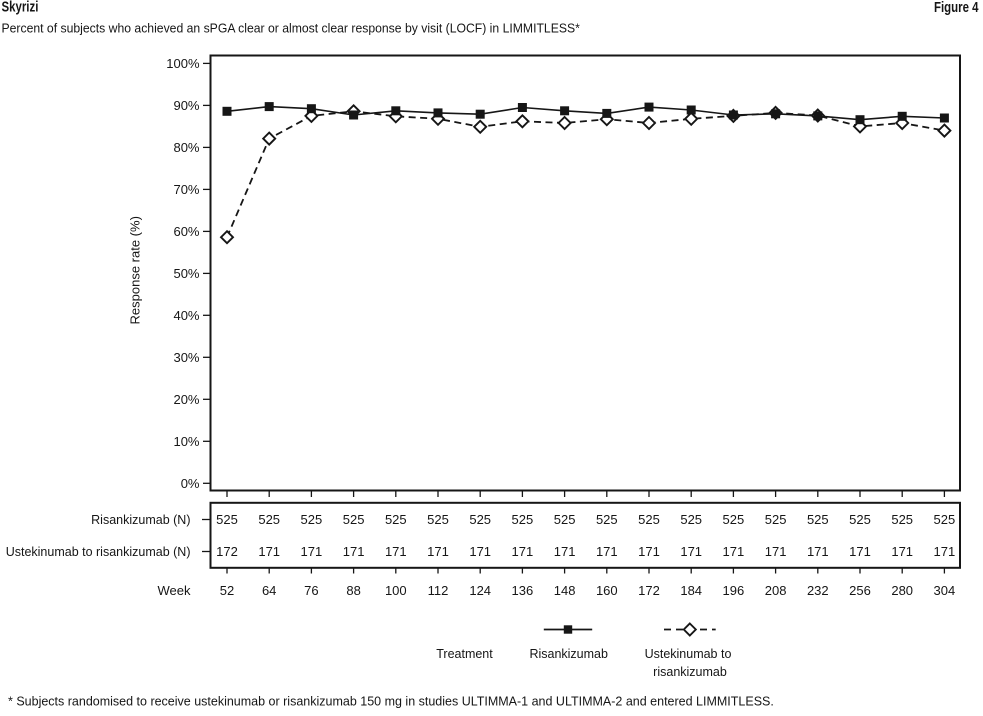 The width and height of the screenshot is (983, 716). What do you see at coordinates (902, 590) in the screenshot?
I see `svg-text: 280` at bounding box center [902, 590].